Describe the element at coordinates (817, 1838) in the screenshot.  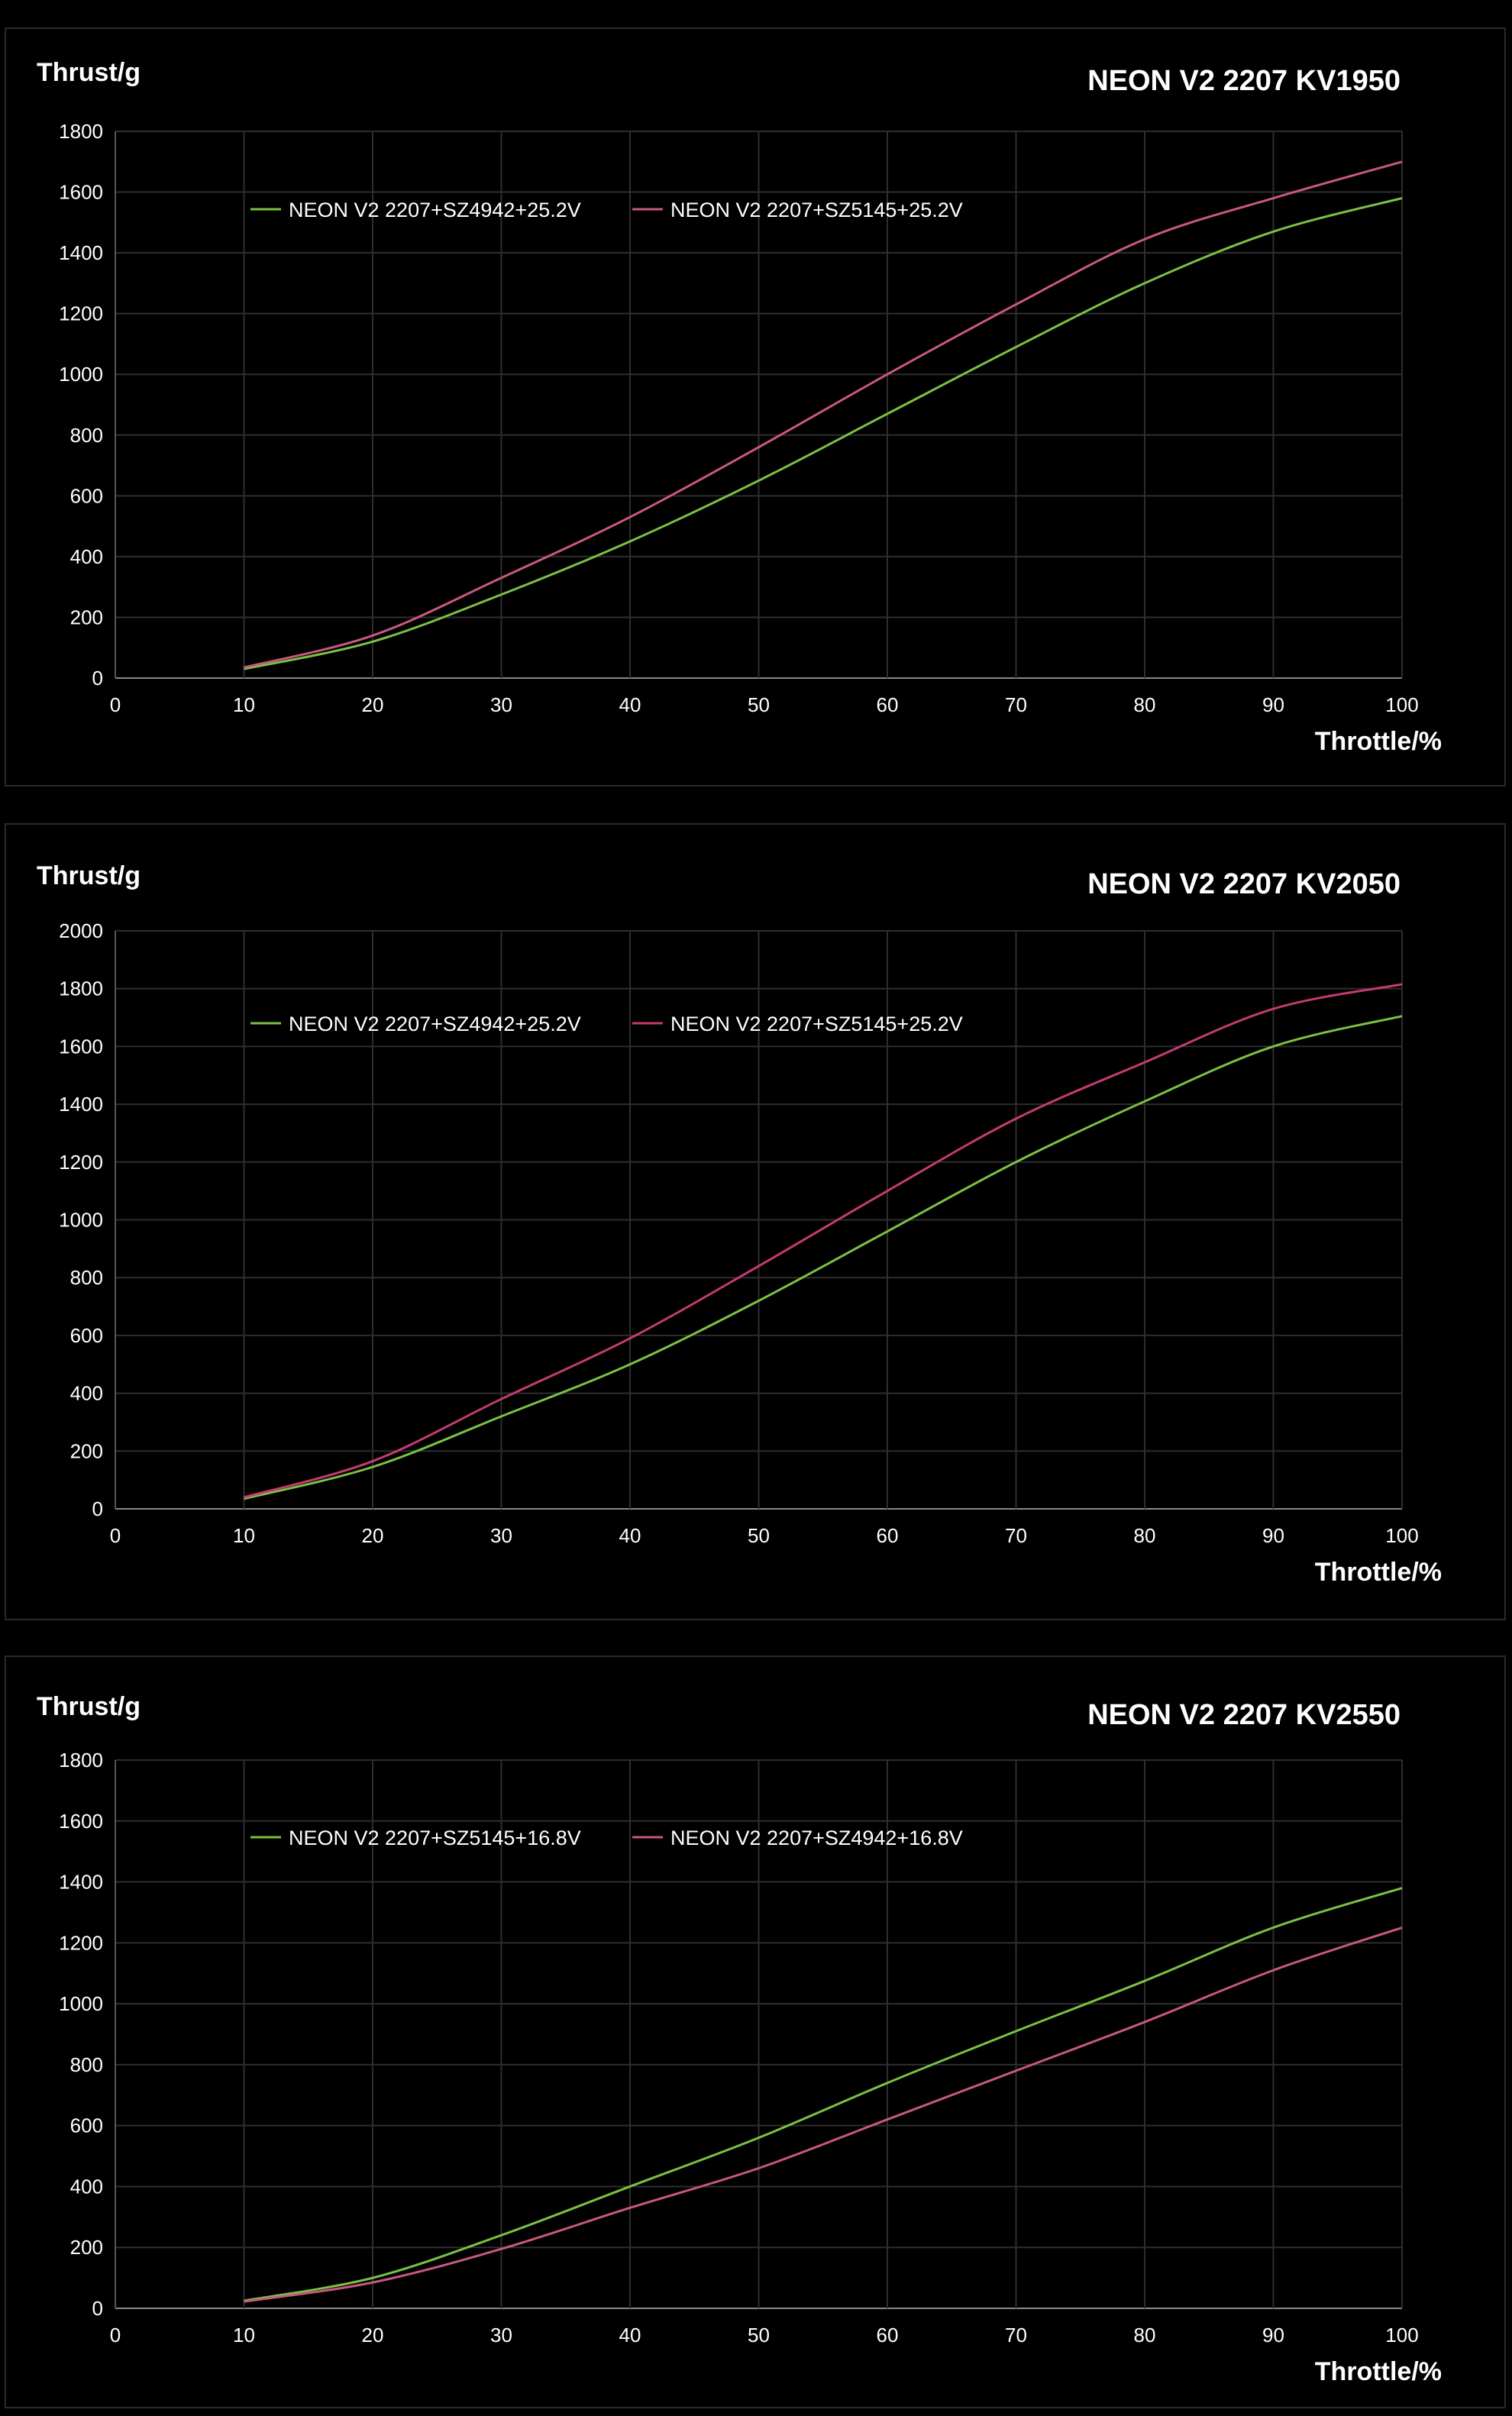
I see `legend-label: NEON V2 2207+SZ4942+16.8V` at that location.